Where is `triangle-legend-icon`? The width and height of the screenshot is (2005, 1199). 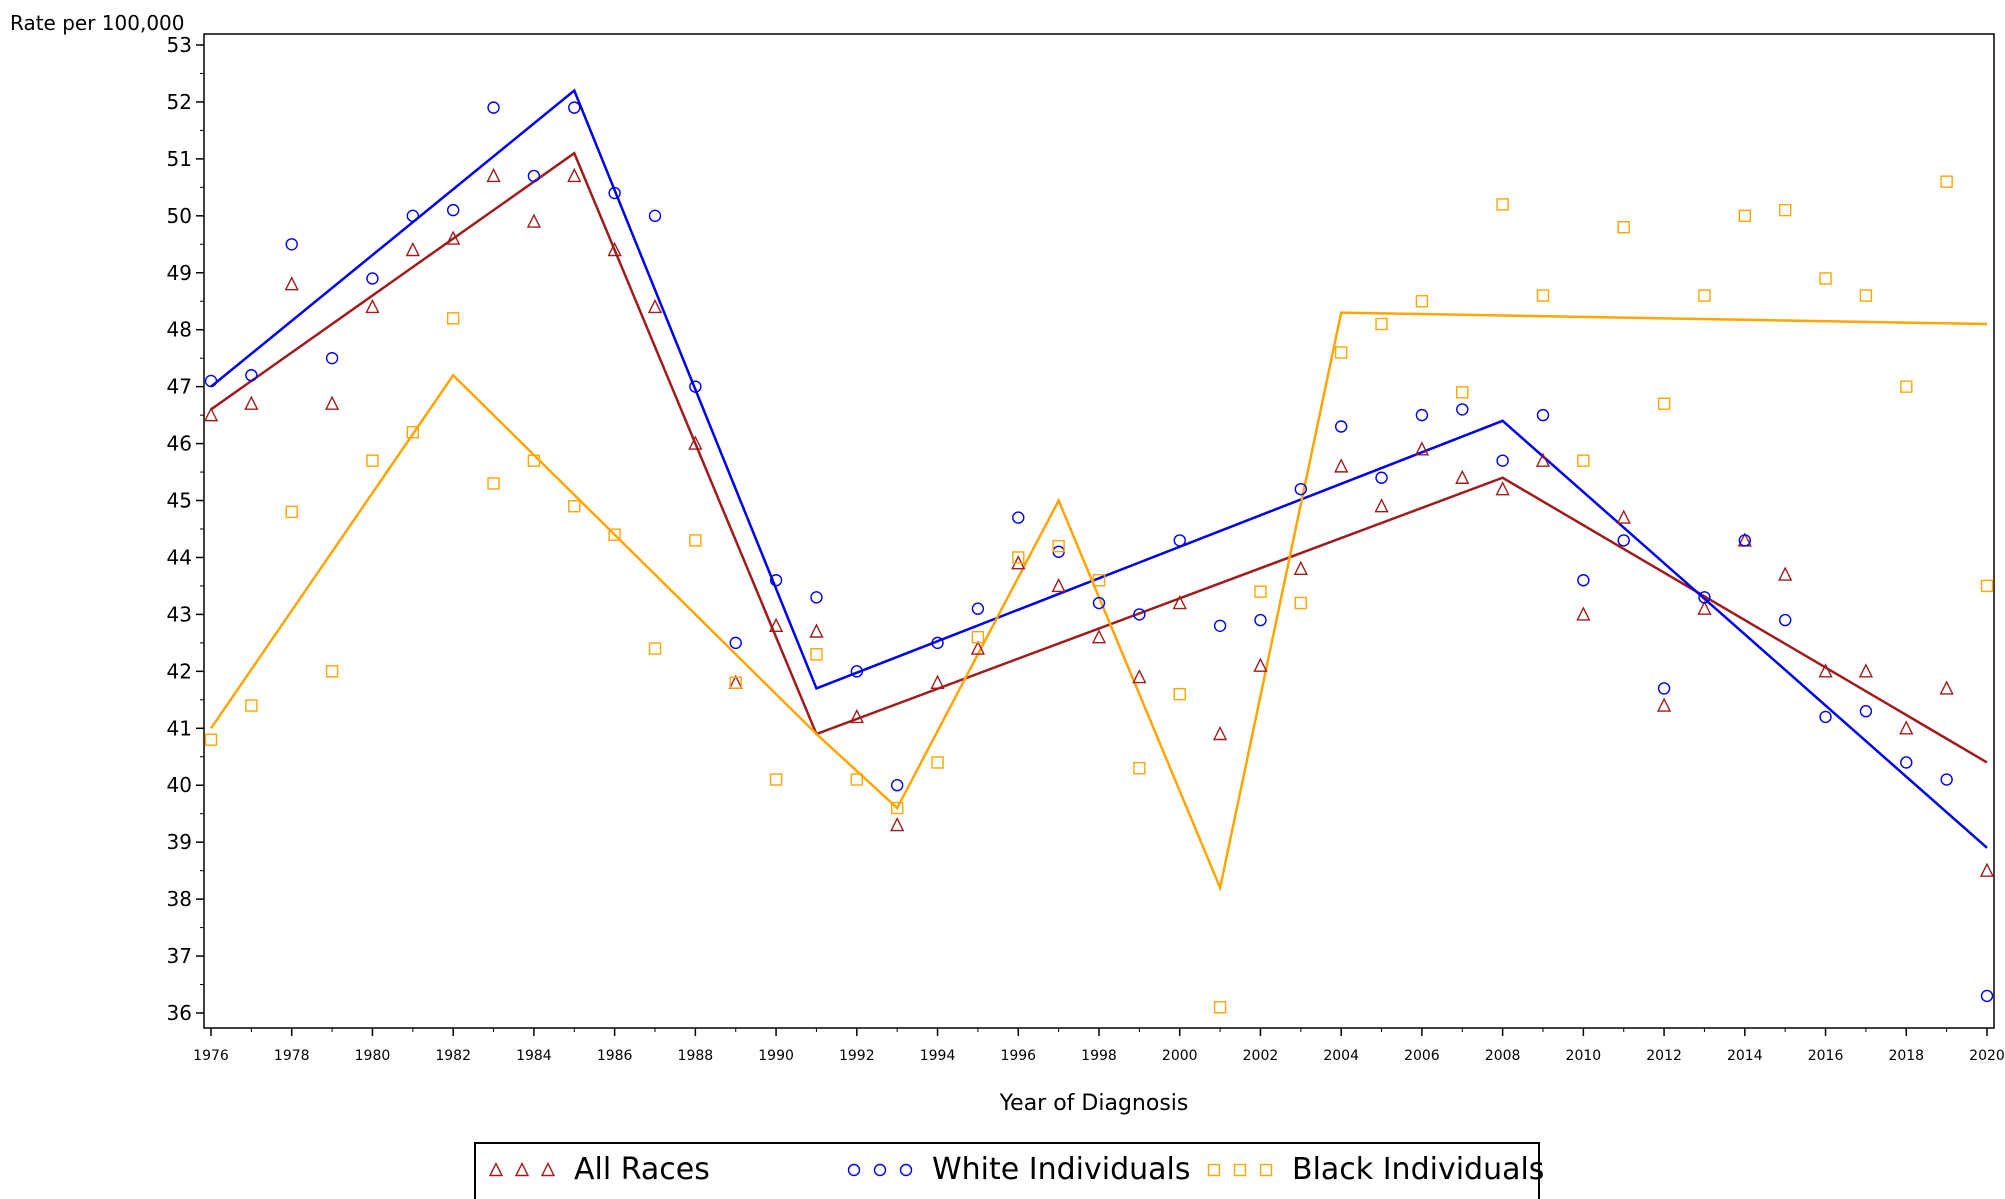
triangle-legend-icon is located at coordinates (522, 1168).